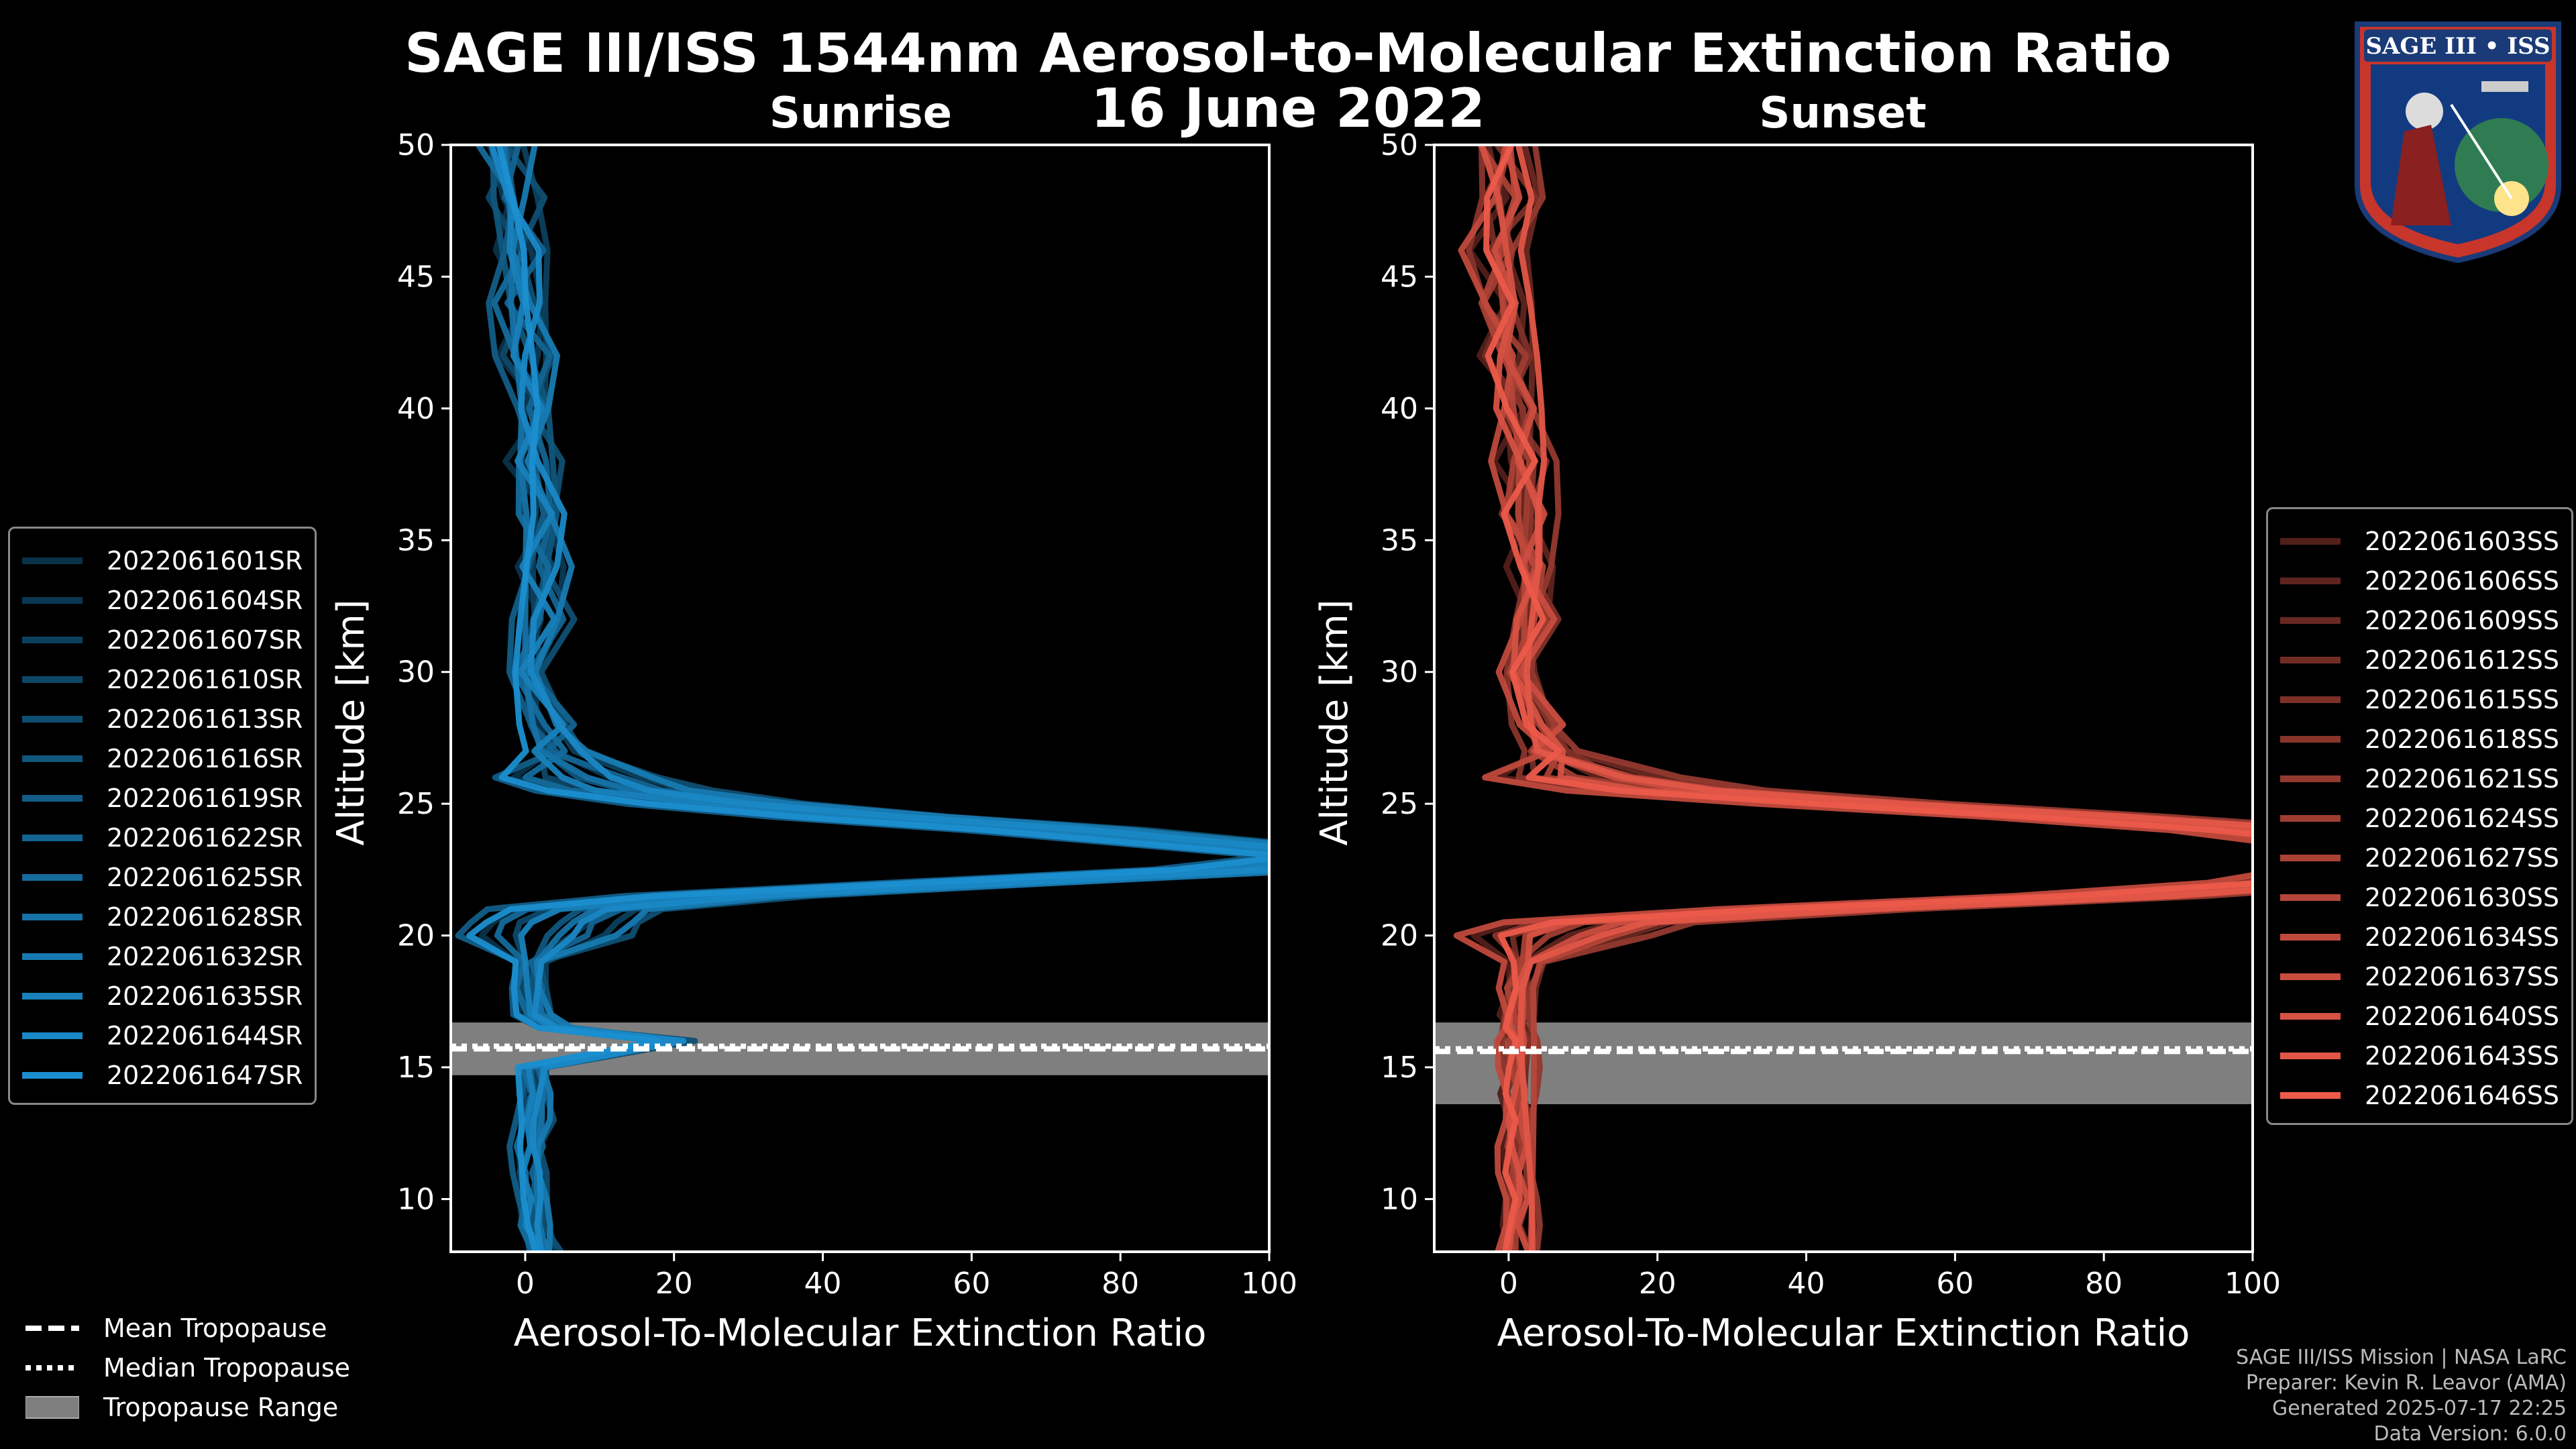 This screenshot has width=2576, height=1449. I want to click on legend-label: 2022061619SR, so click(205, 798).